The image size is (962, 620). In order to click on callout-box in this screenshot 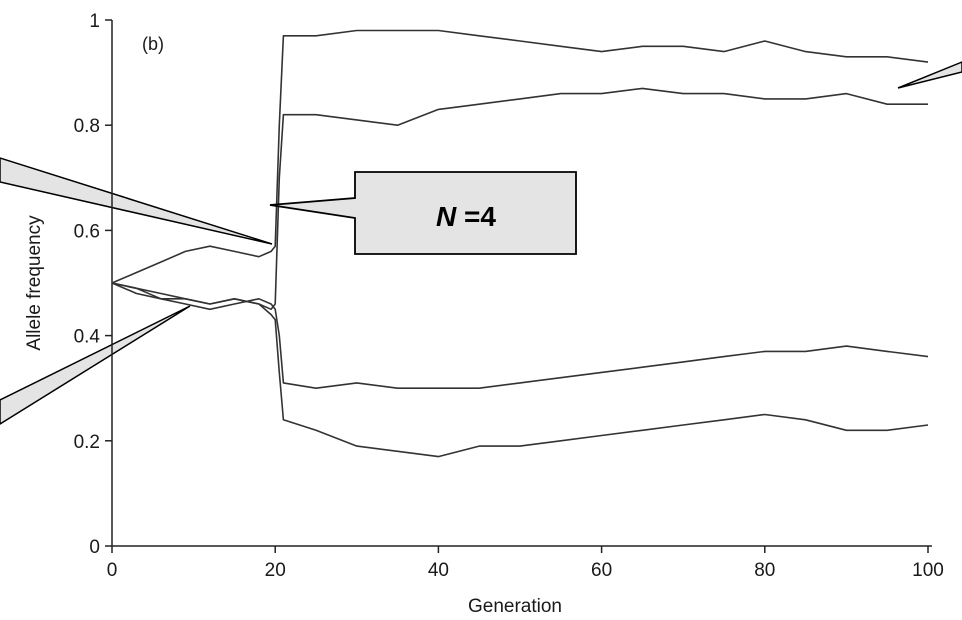, I will do `click(423, 213)`.